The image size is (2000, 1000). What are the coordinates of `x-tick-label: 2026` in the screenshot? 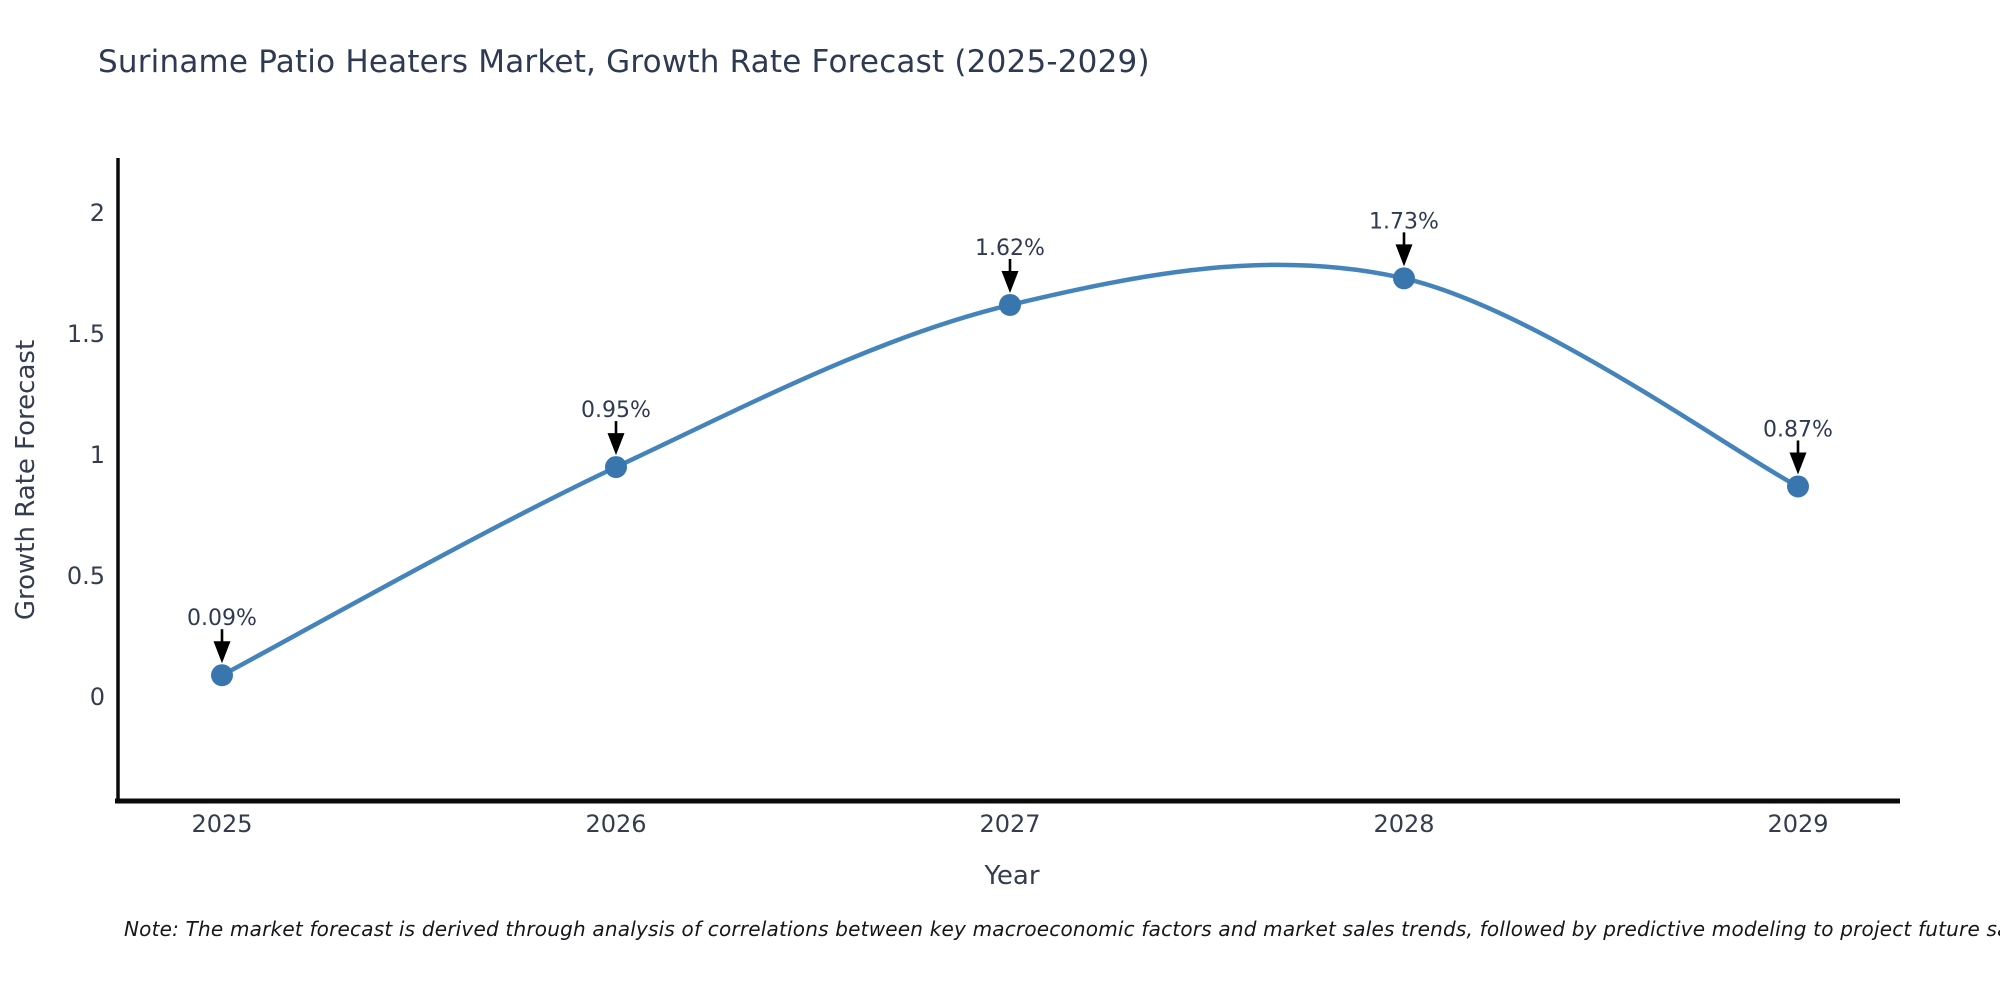 It's located at (615, 824).